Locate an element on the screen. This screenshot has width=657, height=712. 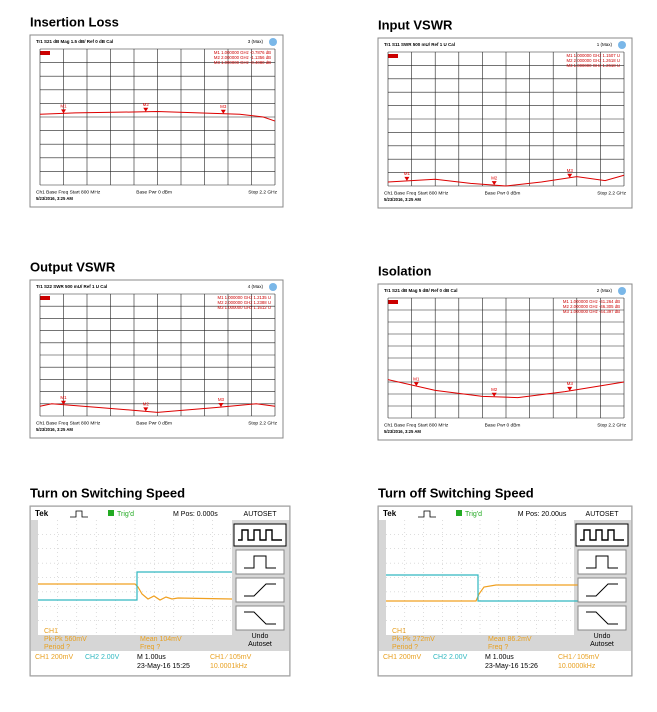
marker-readout: M3 1.000000 GHz -0.4080 dB is located at coordinates (242, 62).